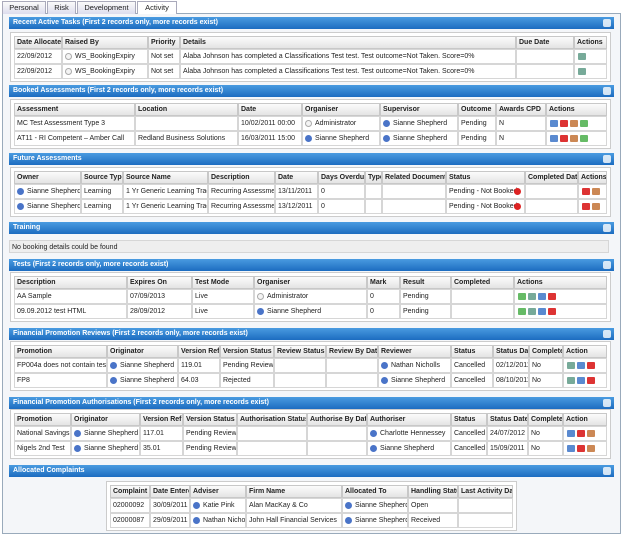 This screenshot has width=623, height=535. Describe the element at coordinates (186, 109) in the screenshot. I see `column-header: Location` at that location.